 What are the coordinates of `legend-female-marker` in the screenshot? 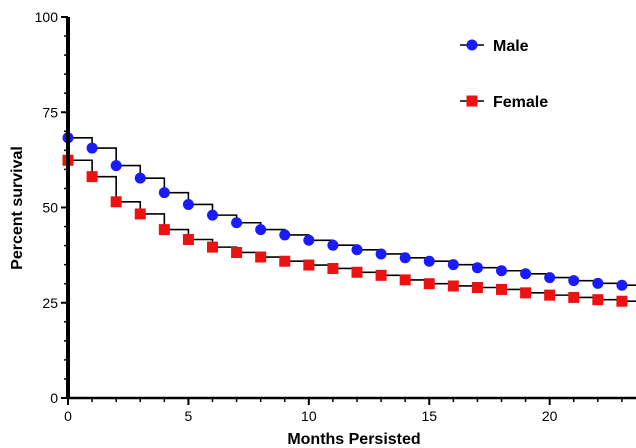 It's located at (472, 101).